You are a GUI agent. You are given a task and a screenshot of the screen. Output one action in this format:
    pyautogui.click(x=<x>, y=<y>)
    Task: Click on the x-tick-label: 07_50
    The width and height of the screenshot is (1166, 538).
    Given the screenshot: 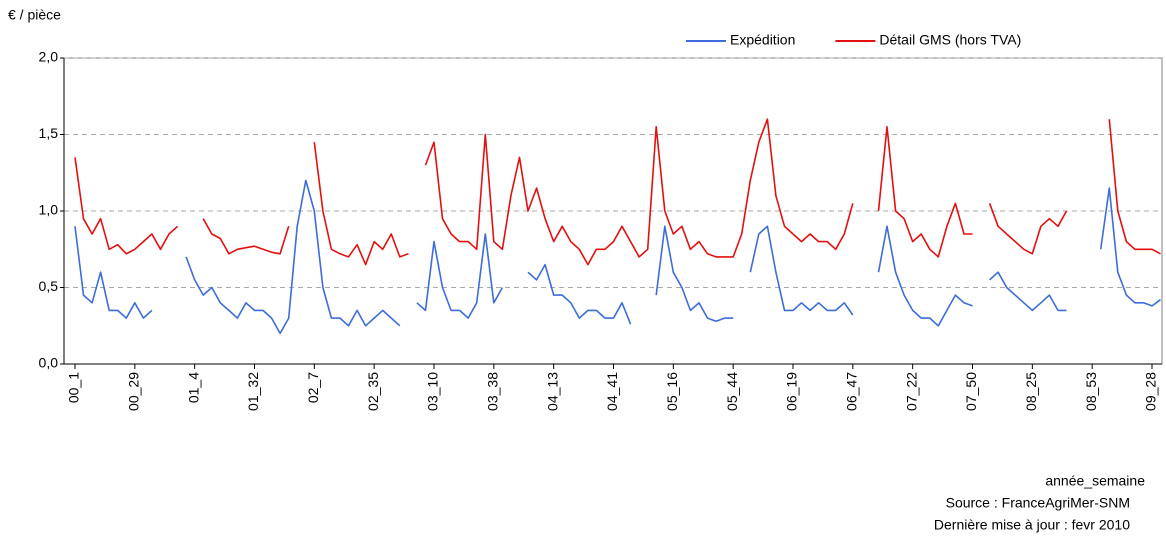 What is the action you would take?
    pyautogui.click(x=971, y=391)
    